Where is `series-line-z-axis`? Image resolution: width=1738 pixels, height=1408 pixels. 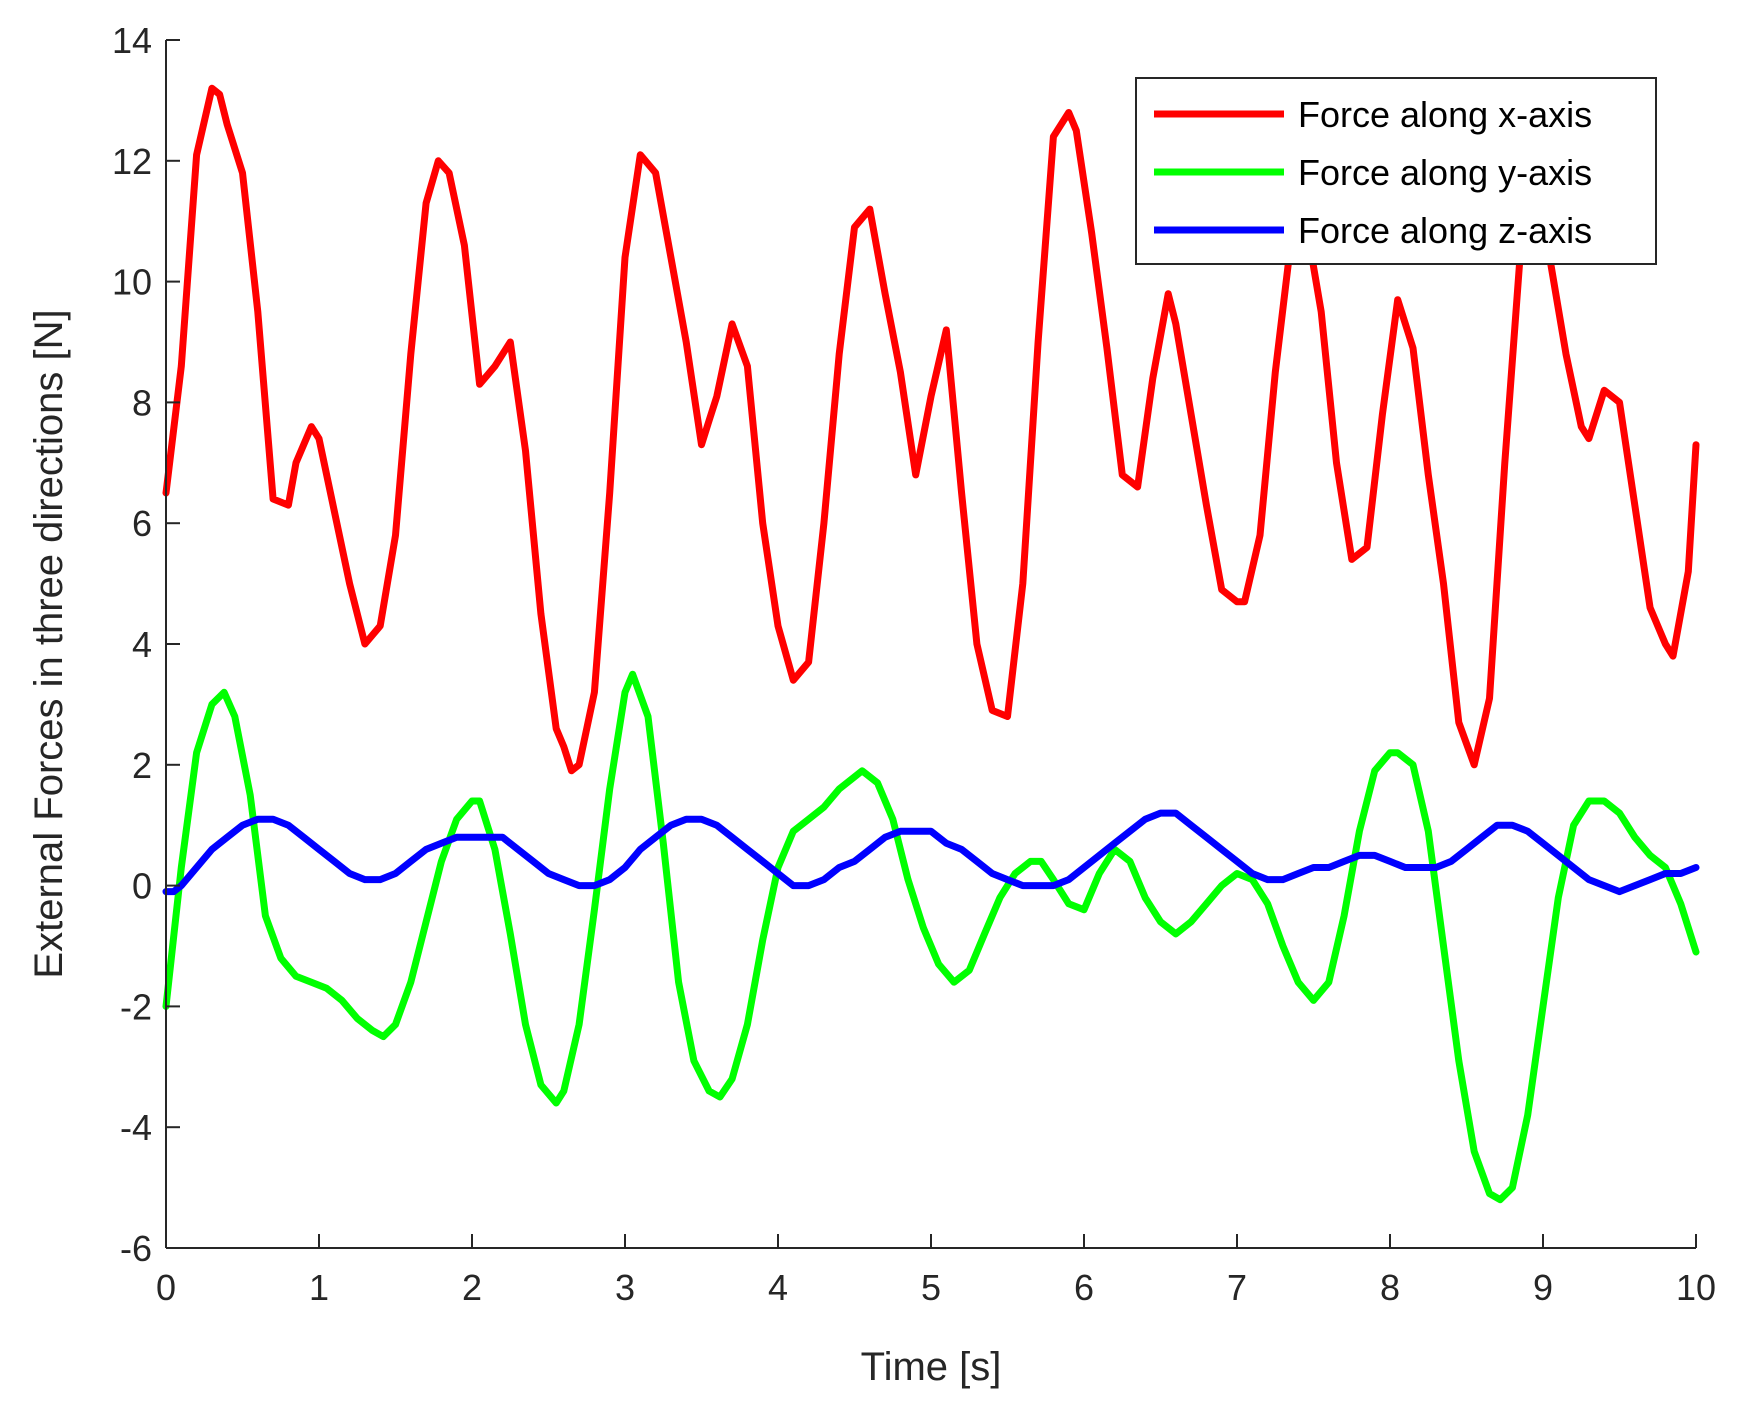
series-line-z-axis is located at coordinates (931, 852).